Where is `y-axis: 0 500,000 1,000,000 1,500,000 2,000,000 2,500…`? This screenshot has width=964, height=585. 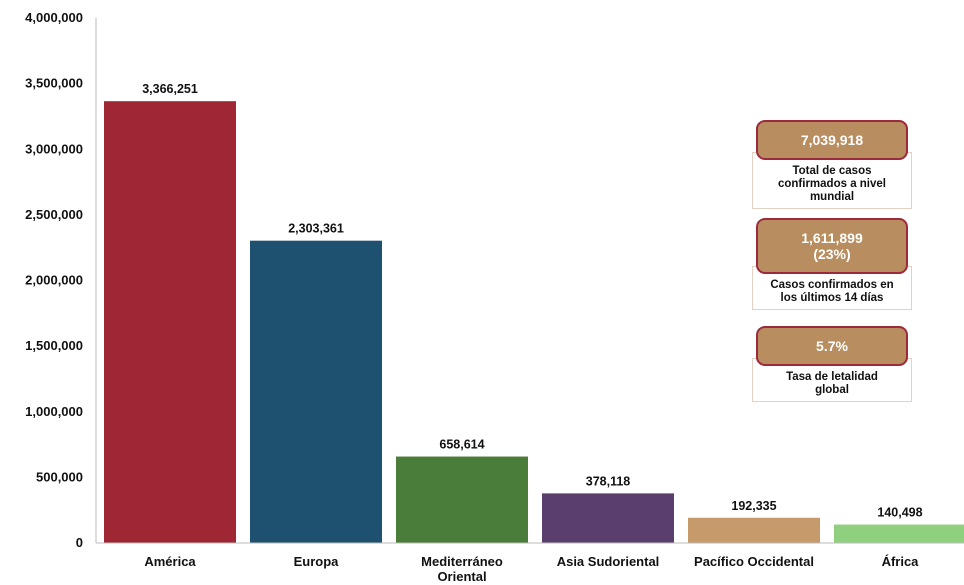 y-axis: 0 500,000 1,000,000 1,500,000 2,000,000 2,500… is located at coordinates (60, 280).